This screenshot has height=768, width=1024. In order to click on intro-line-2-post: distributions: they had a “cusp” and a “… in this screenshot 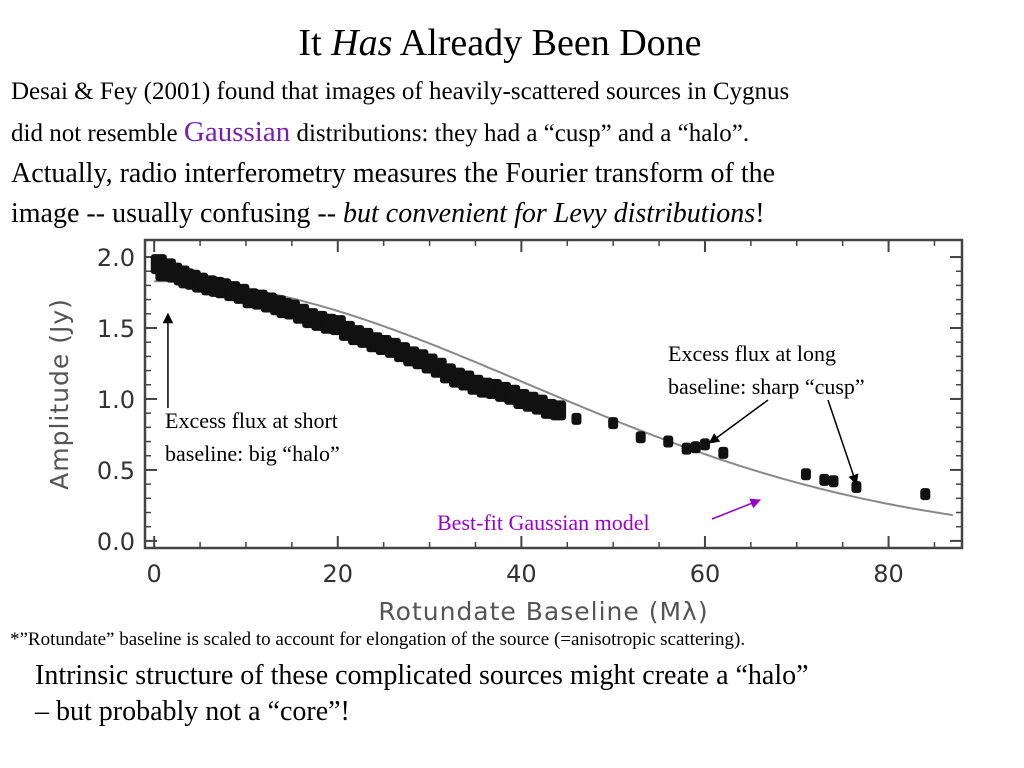, I will do `click(520, 133)`.